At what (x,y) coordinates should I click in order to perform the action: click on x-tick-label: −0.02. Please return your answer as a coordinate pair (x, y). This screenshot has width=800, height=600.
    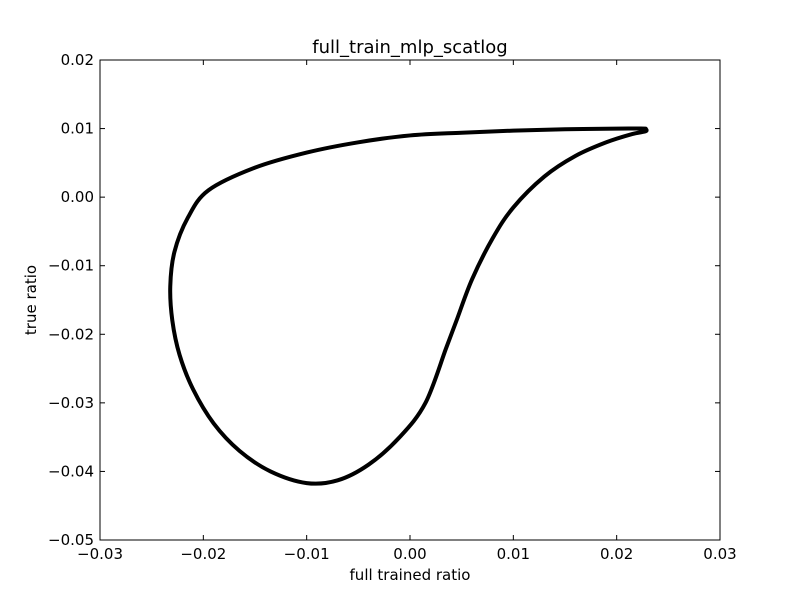
    Looking at the image, I should click on (203, 554).